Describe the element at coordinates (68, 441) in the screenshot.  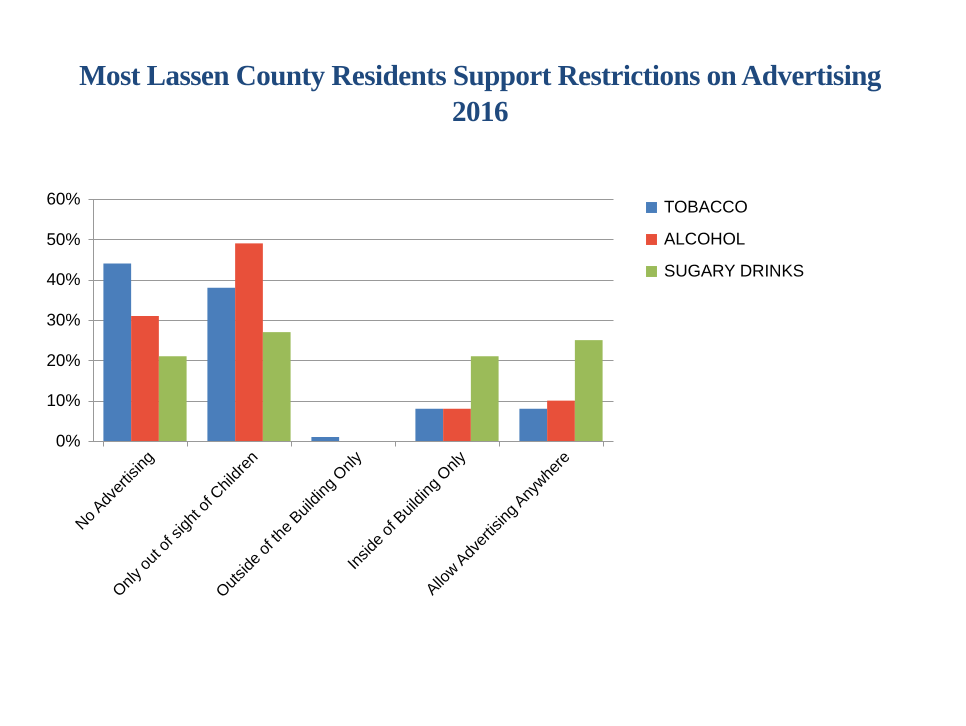
I see `y-tick-label: 0%` at that location.